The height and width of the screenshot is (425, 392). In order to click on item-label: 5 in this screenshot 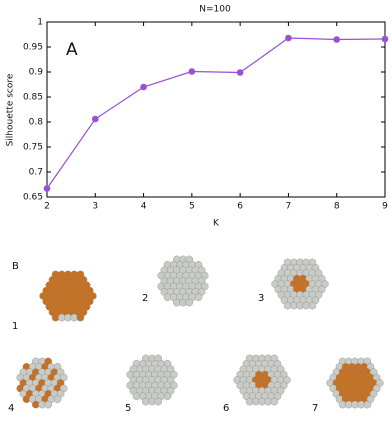, I will do `click(128, 408)`.